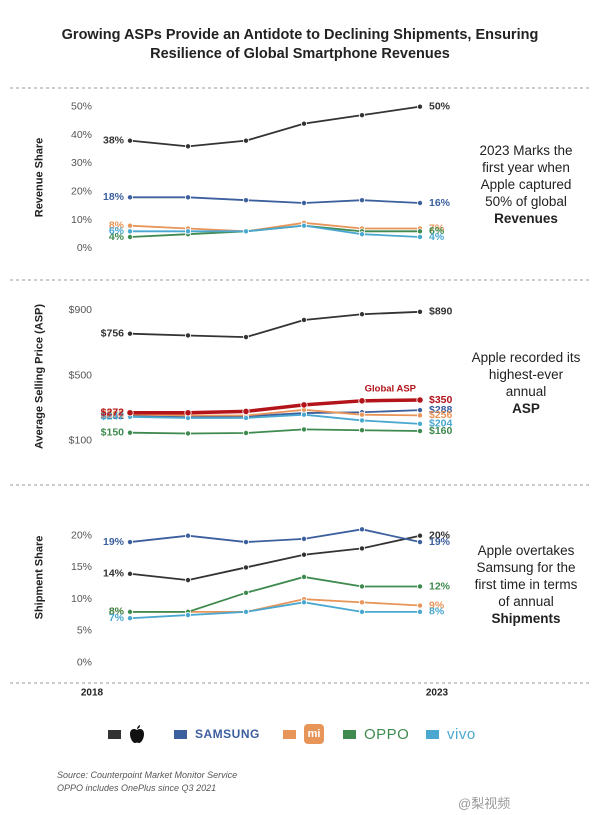  I want to click on legend-label: mi, so click(314, 734).